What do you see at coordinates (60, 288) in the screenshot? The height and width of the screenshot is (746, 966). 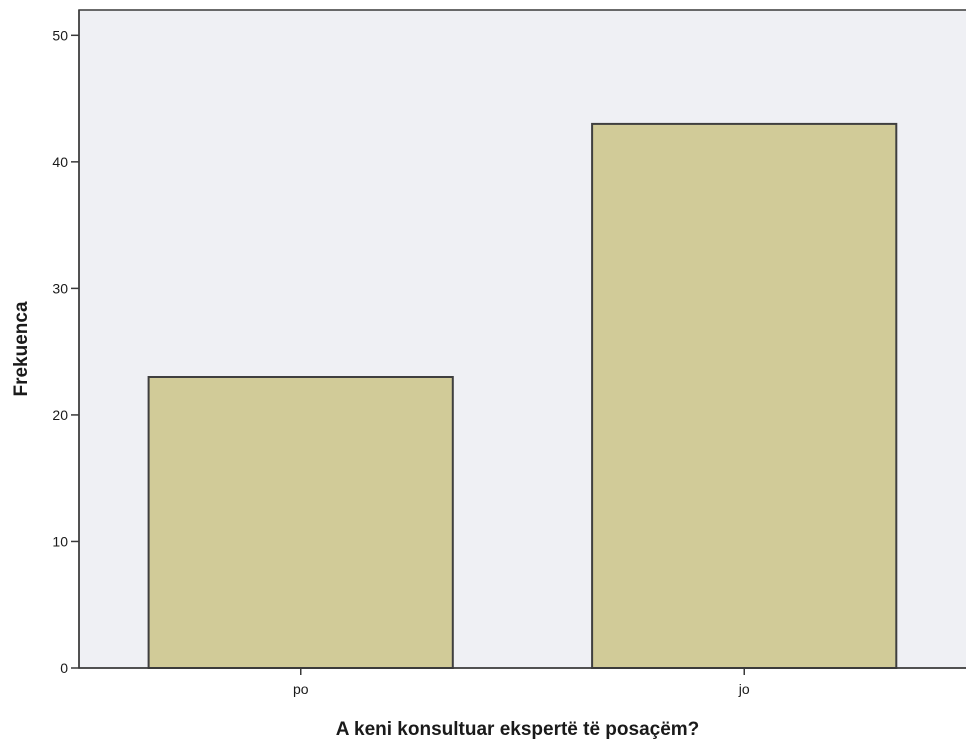 I see `y-tick-label: 30` at bounding box center [60, 288].